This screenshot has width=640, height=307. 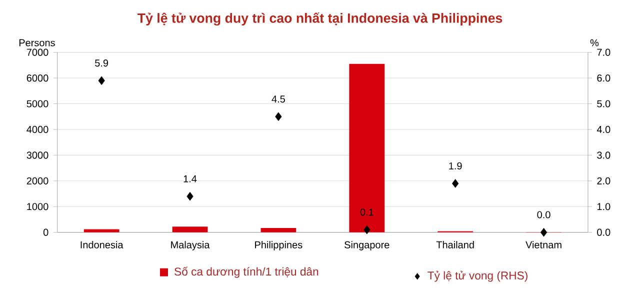 What do you see at coordinates (455, 166) in the screenshot?
I see `data-label: 1.9` at bounding box center [455, 166].